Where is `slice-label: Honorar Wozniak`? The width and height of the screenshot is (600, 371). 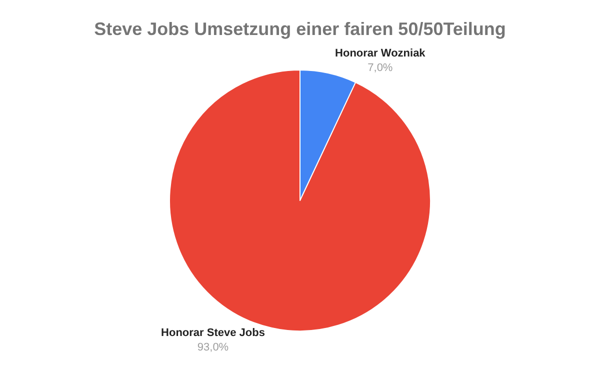 slice-label: Honorar Wozniak is located at coordinates (380, 53).